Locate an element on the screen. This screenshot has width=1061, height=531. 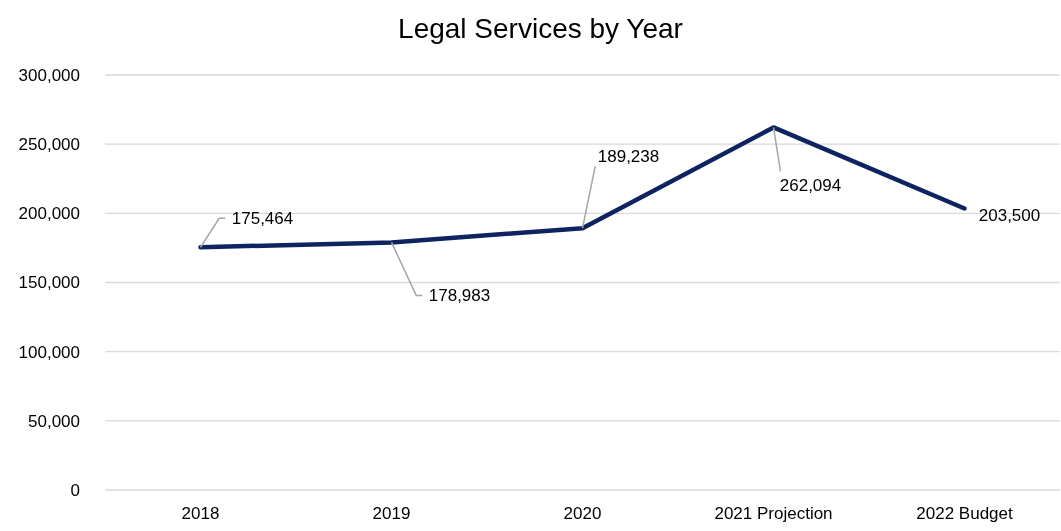
x-tick-label: 2020 is located at coordinates (582, 514).